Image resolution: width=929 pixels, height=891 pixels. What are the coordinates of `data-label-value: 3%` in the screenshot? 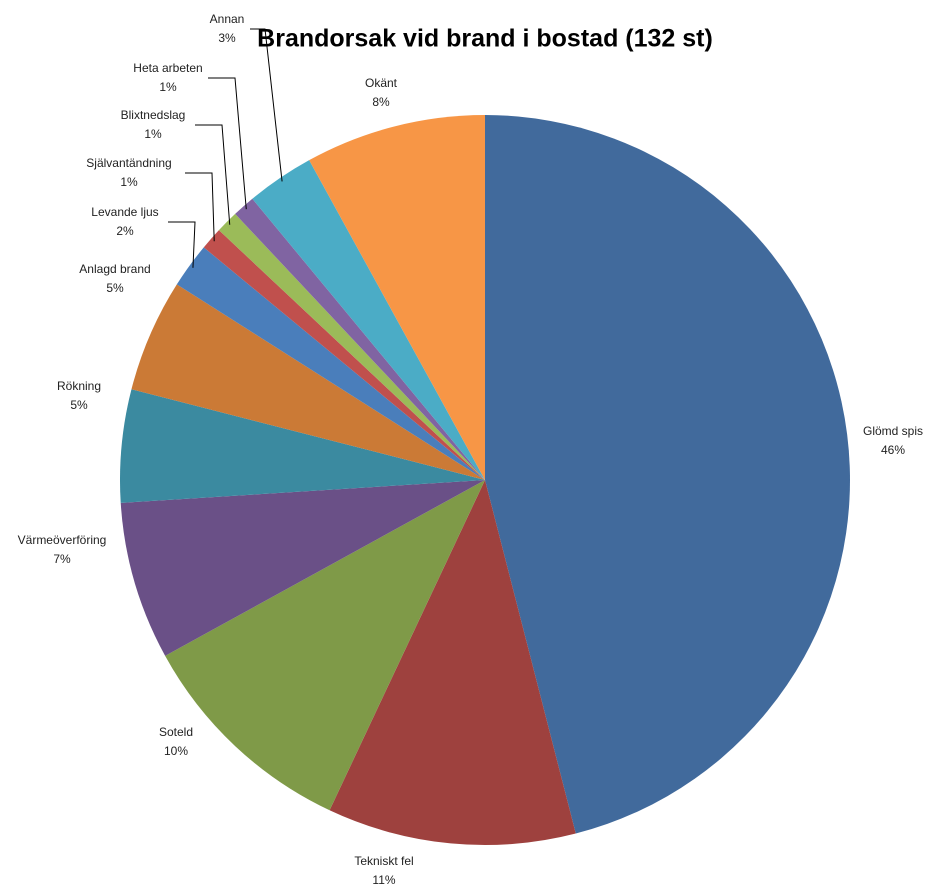 It's located at (227, 38).